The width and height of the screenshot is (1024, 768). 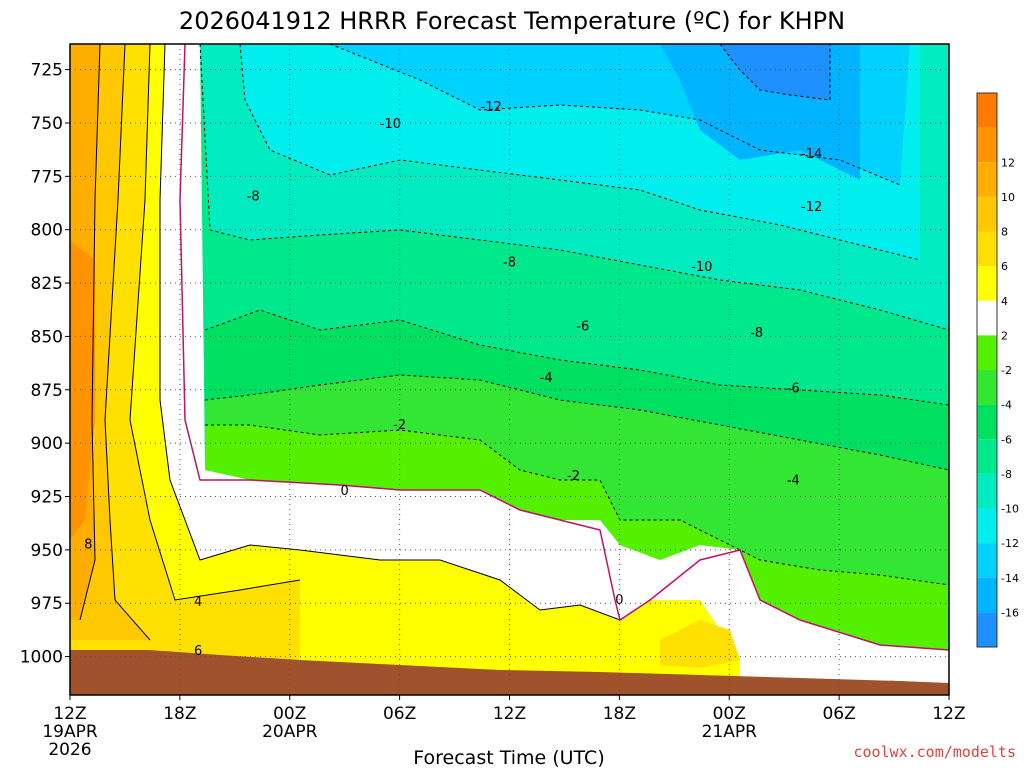 I want to click on fill-small-warm-patch, so click(x=700, y=644).